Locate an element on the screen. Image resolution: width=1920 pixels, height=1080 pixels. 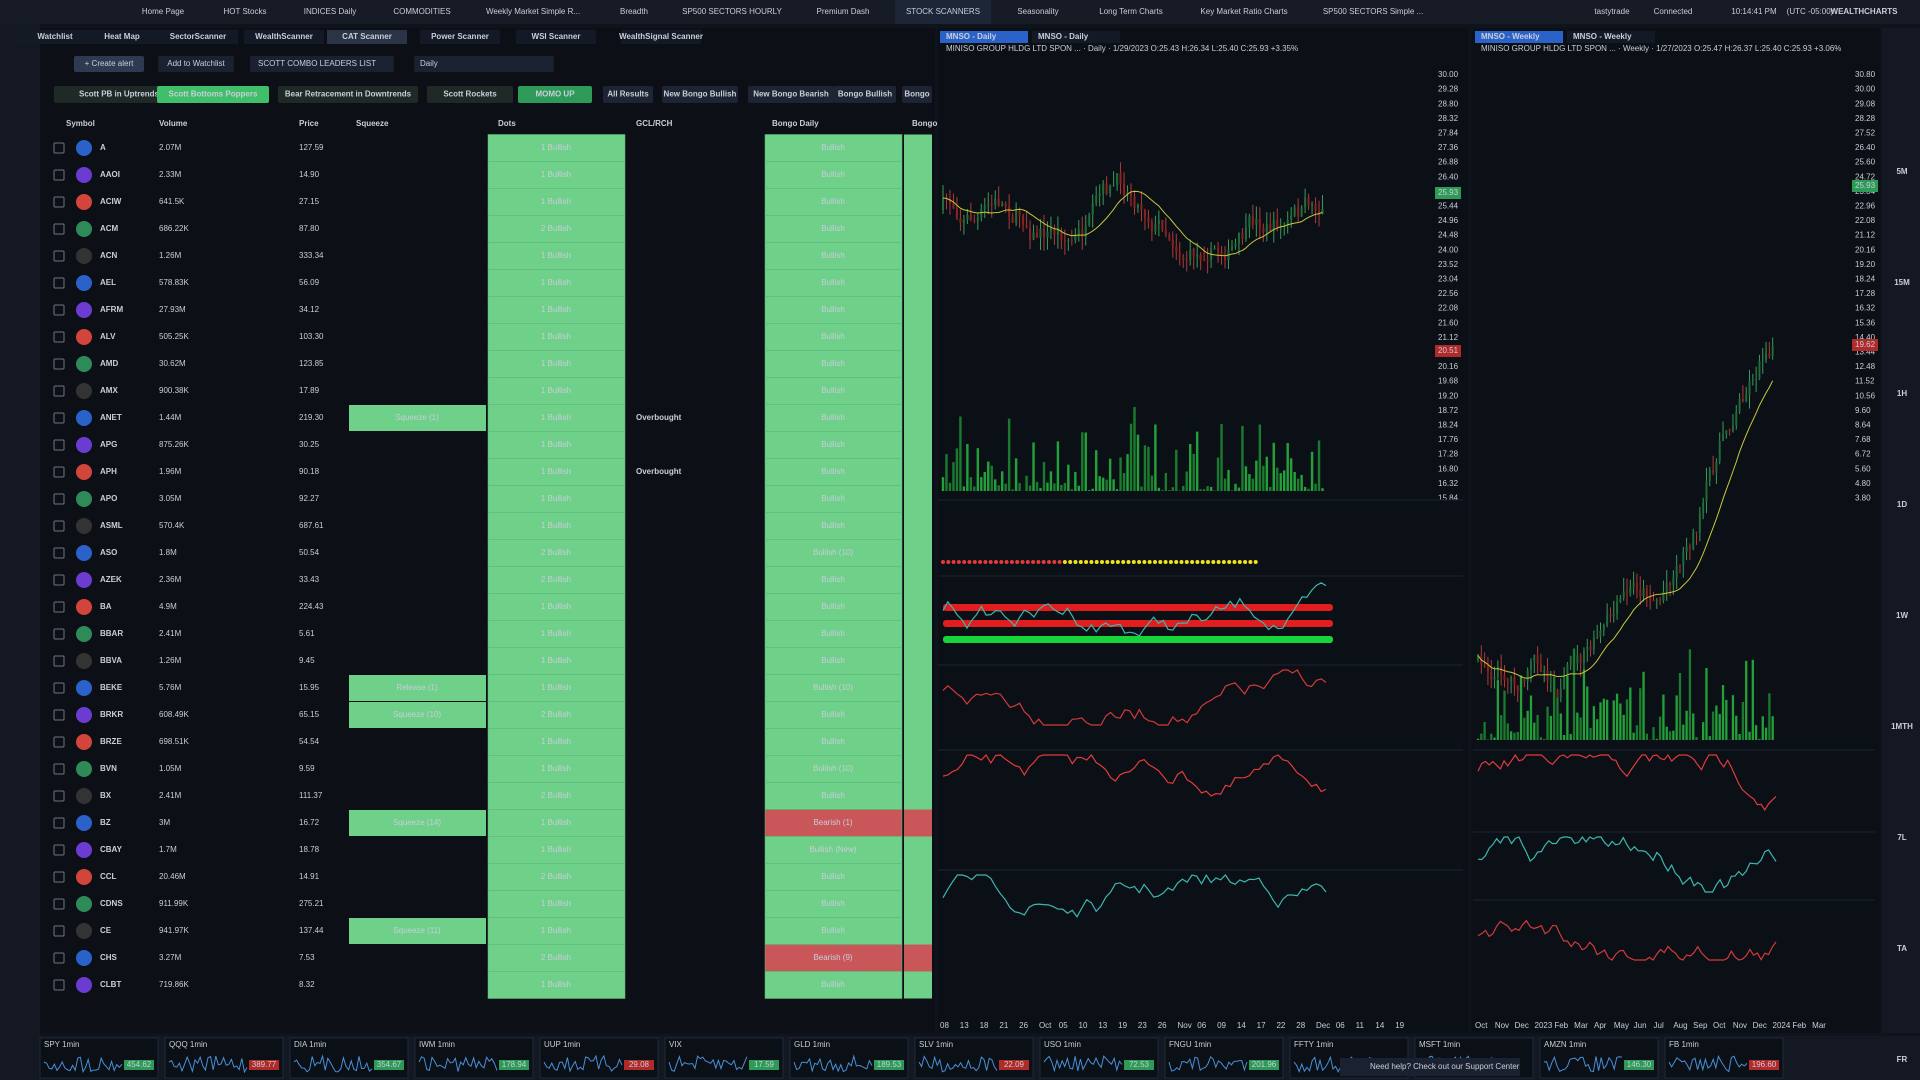
watchlist-tab-label: SectorScanner is located at coordinates (198, 36).